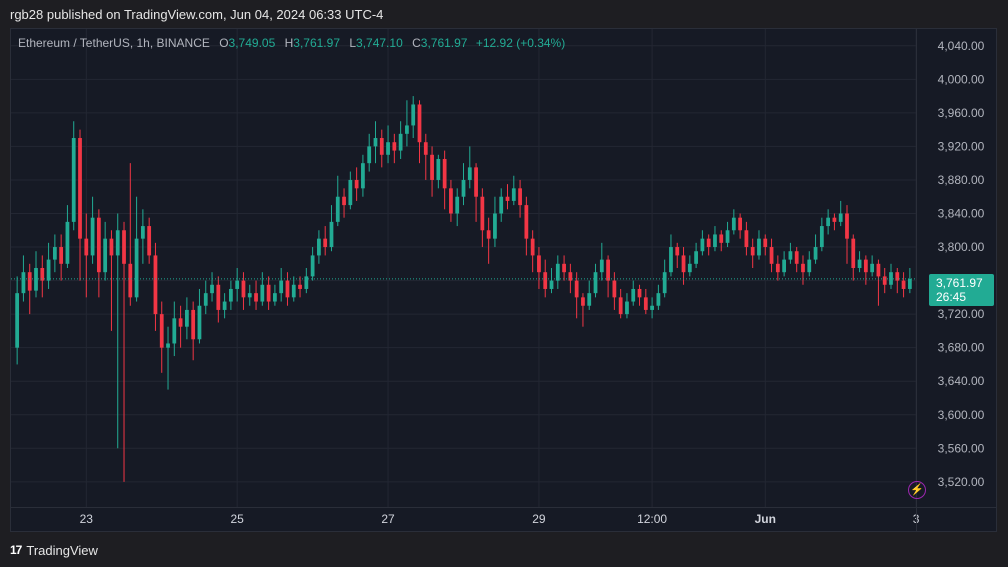  I want to click on y-tick-label: 3,560.00, so click(961, 448).